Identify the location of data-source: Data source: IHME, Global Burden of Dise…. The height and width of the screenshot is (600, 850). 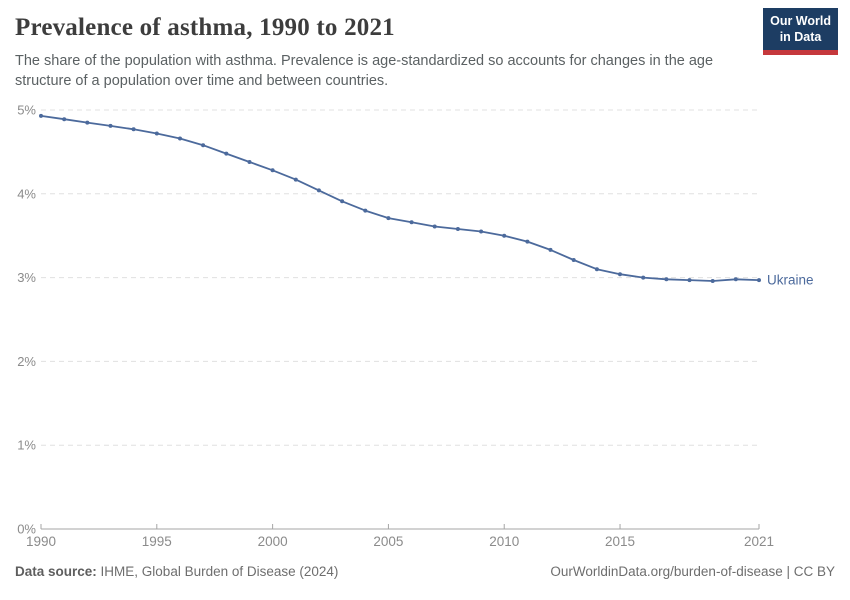
(176, 571).